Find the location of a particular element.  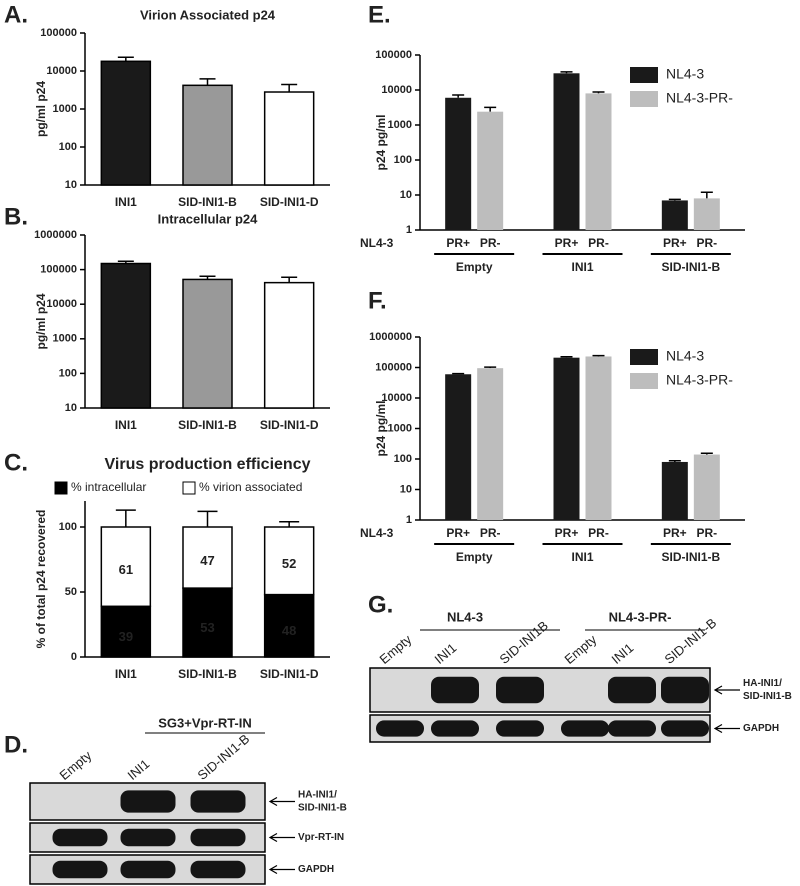

panel-label: G. is located at coordinates (380, 604).